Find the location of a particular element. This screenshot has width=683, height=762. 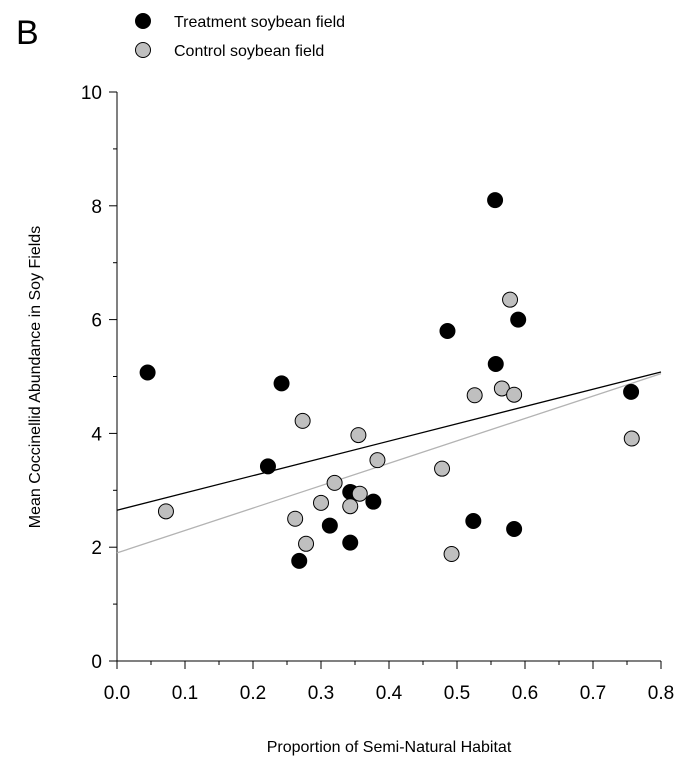

legend-label-treatment: Treatment soybean field is located at coordinates (259, 22).